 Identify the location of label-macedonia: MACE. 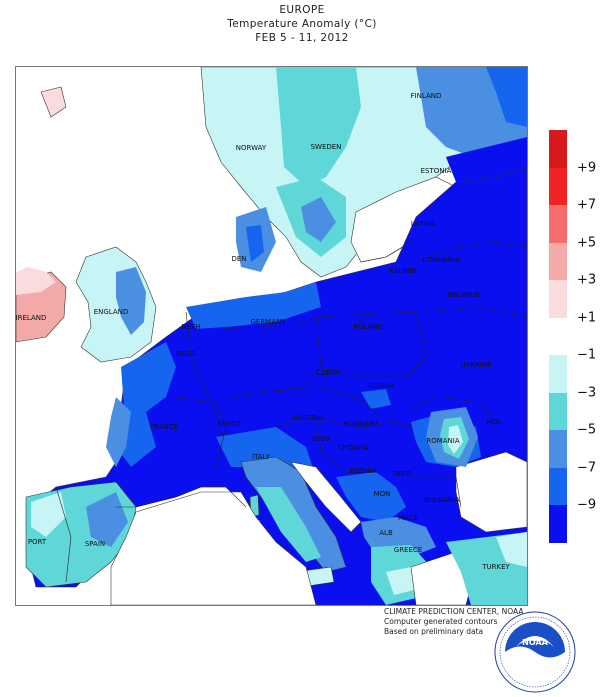
(408, 518).